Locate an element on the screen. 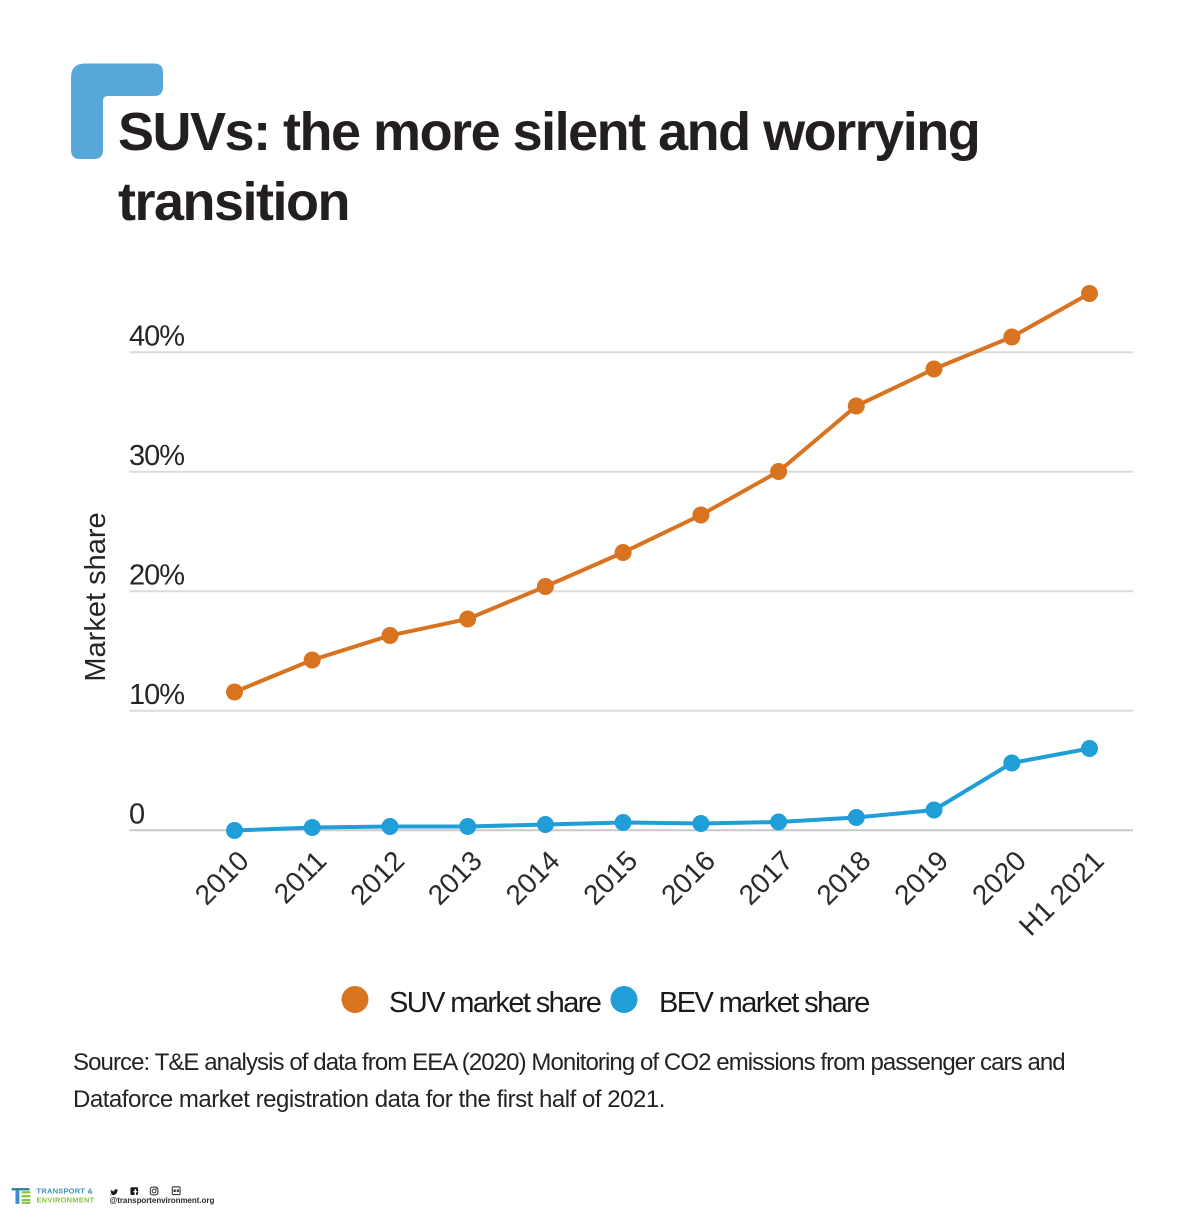 The image size is (1200, 1220). svg-text: 20% is located at coordinates (156, 575).